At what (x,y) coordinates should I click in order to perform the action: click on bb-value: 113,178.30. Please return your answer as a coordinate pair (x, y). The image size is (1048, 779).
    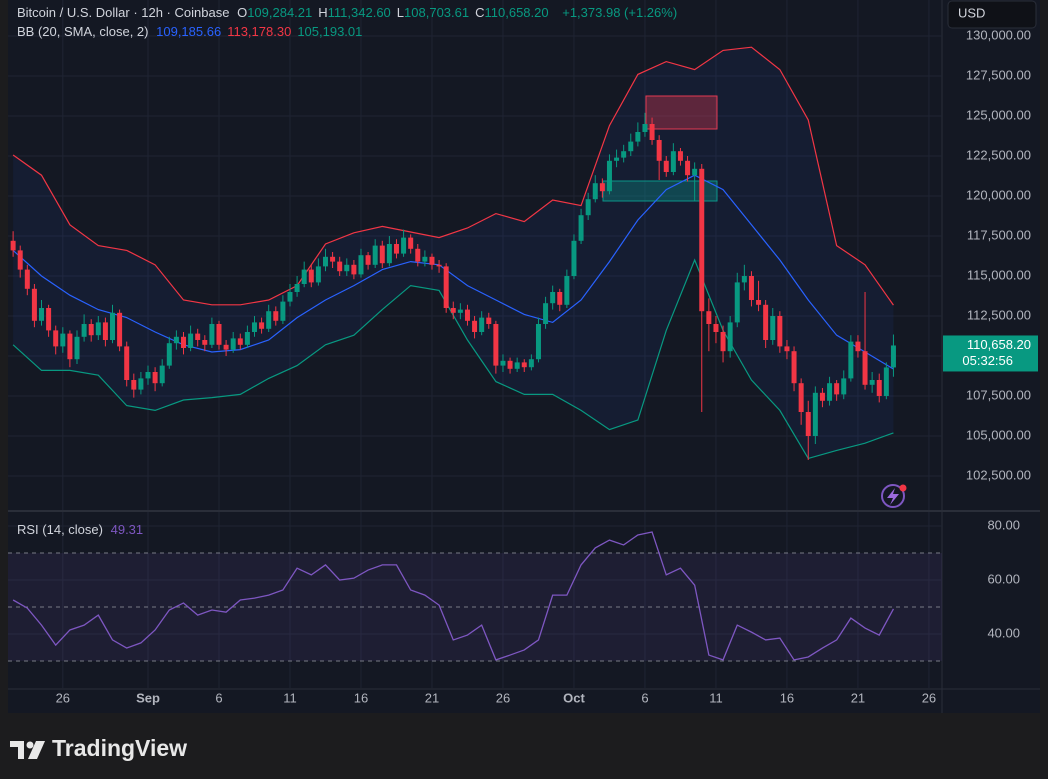
    Looking at the image, I should click on (259, 31).